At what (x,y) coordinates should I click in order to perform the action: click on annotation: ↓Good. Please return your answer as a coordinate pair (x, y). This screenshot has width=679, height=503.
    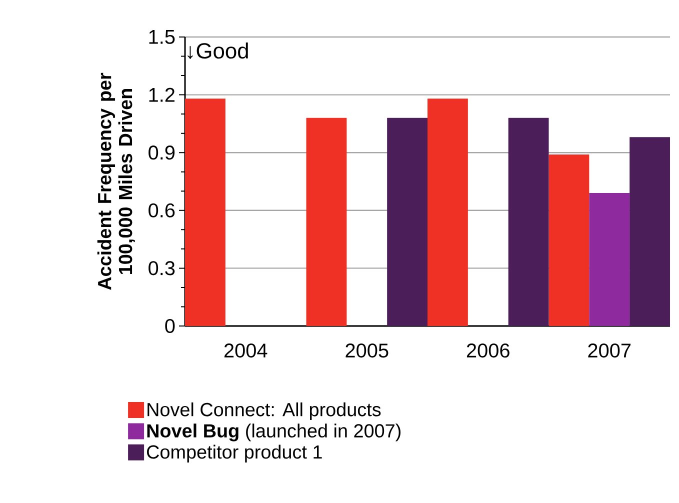
    Looking at the image, I should click on (218, 51).